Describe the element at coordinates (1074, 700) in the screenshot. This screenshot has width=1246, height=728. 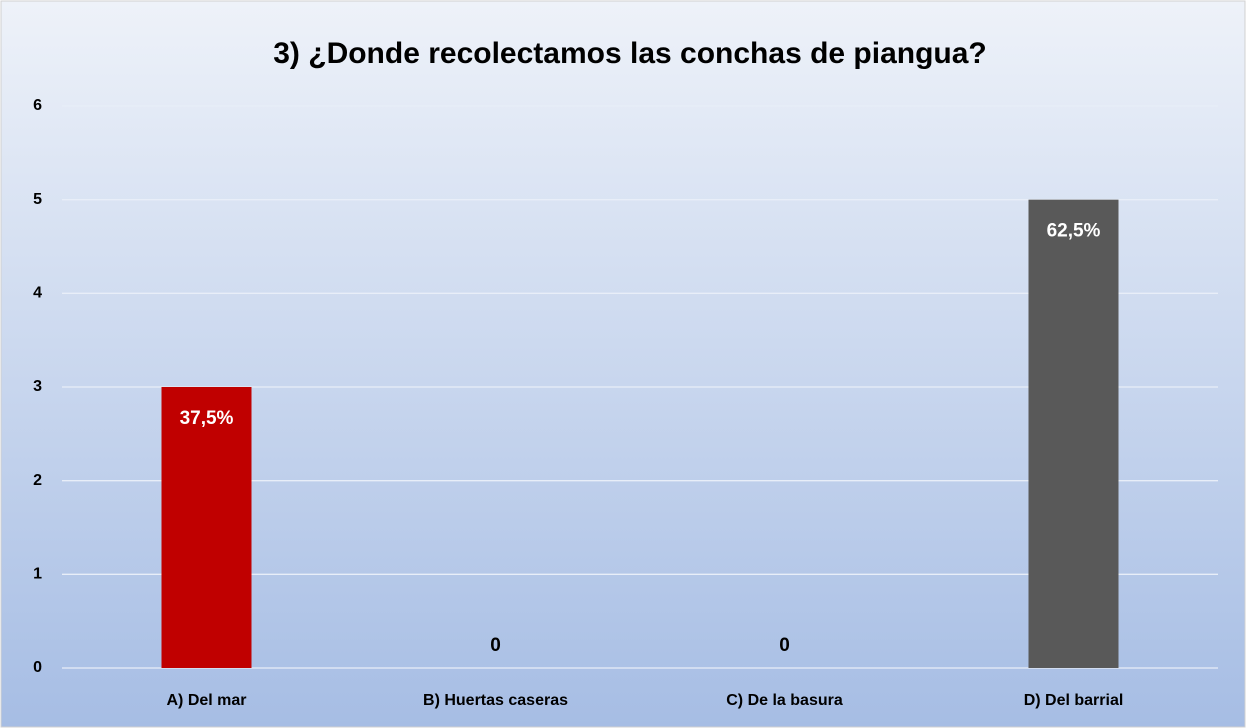
I see `x-tick-label: D) Del barrial` at that location.